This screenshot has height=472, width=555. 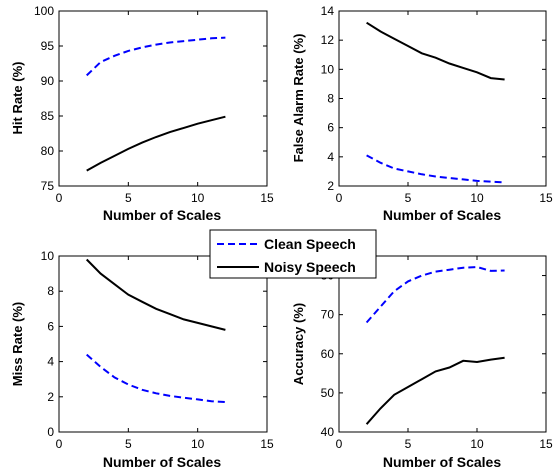 What do you see at coordinates (48, 186) in the screenshot?
I see `y-tick-label: 75` at bounding box center [48, 186].